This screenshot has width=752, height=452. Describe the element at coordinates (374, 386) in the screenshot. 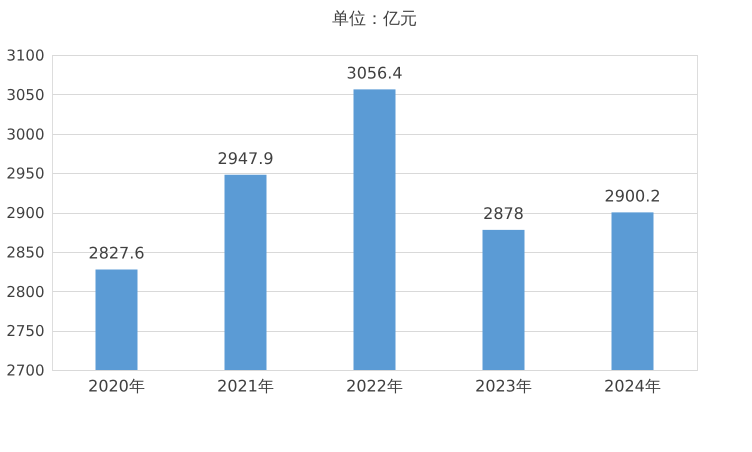

I see `x-tick-label: 2022年` at that location.